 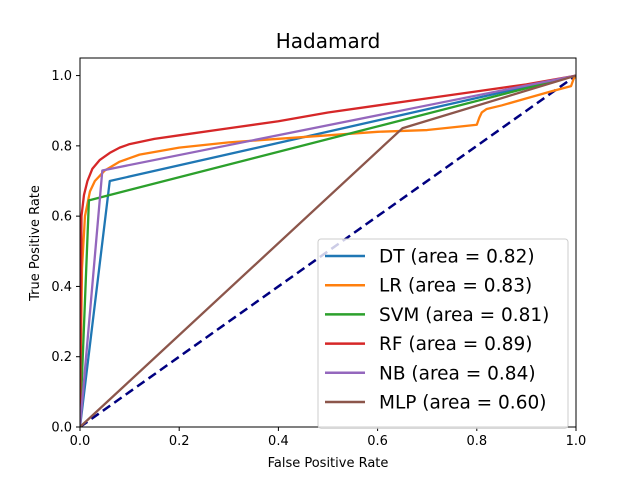 What do you see at coordinates (457, 257) in the screenshot?
I see `legend-label-0: DT (area = 0.82)` at bounding box center [457, 257].